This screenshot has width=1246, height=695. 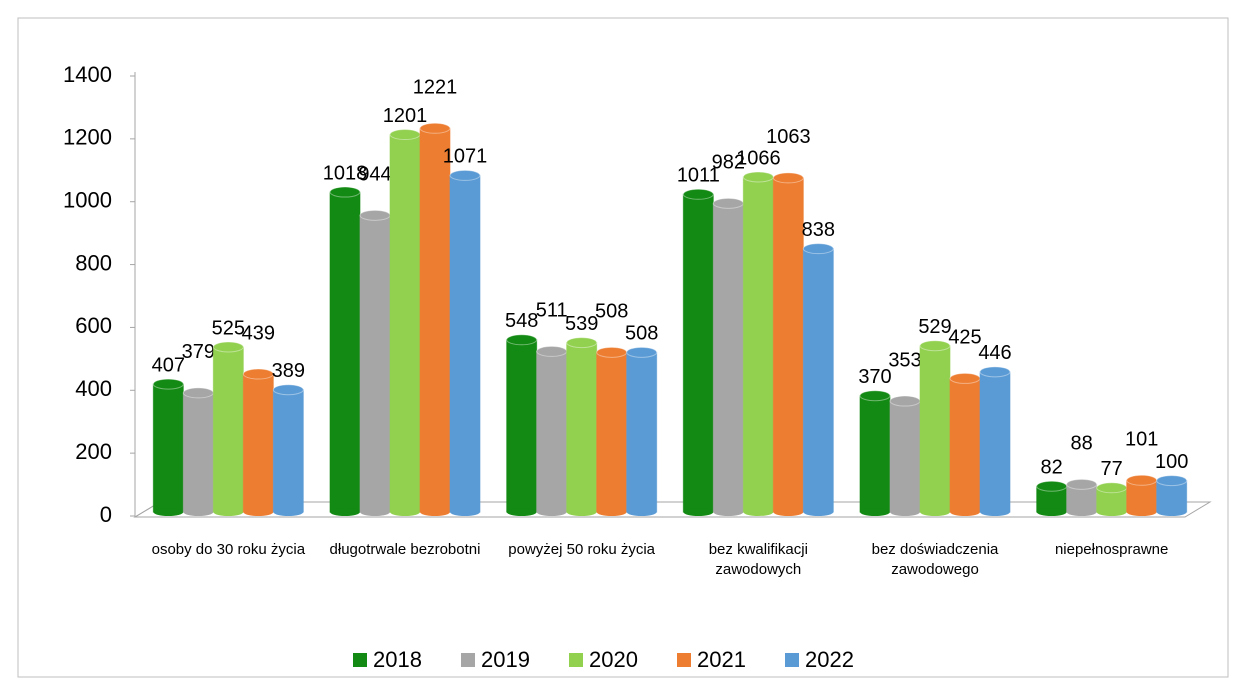 I want to click on data-label: 407, so click(x=168, y=365).